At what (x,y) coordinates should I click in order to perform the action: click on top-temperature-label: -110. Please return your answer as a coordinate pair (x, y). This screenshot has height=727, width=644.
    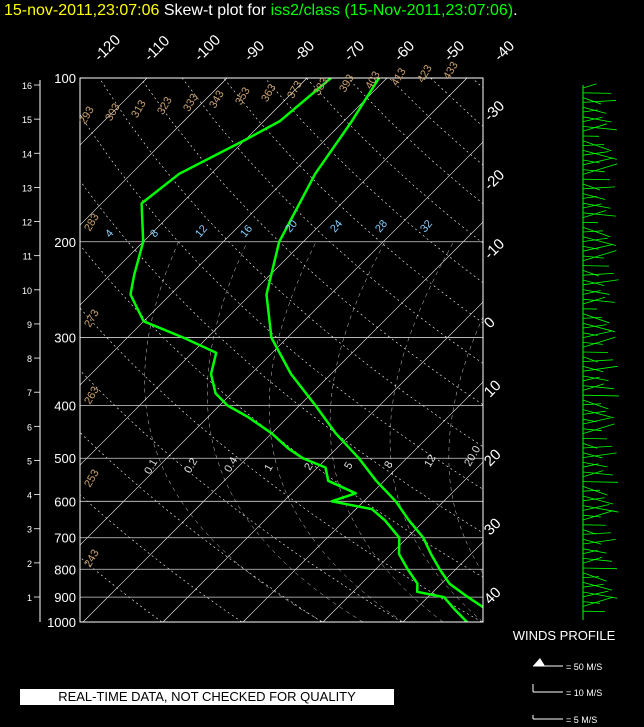
    Looking at the image, I should click on (157, 48).